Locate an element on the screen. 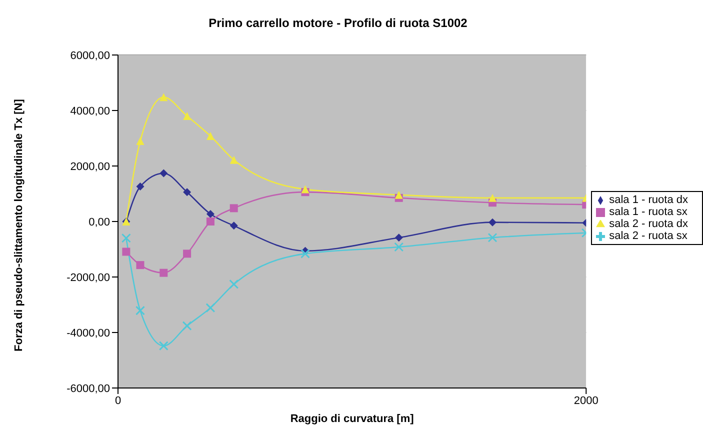  x-tick-label: 2000 is located at coordinates (586, 400).